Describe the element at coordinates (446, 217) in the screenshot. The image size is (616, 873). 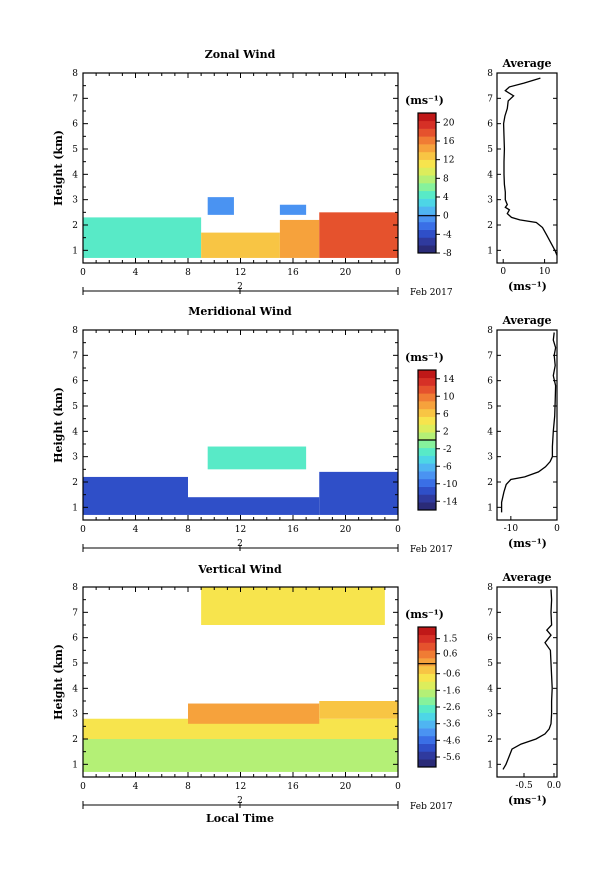
I see `colorbar-tick-label: 0` at that location.